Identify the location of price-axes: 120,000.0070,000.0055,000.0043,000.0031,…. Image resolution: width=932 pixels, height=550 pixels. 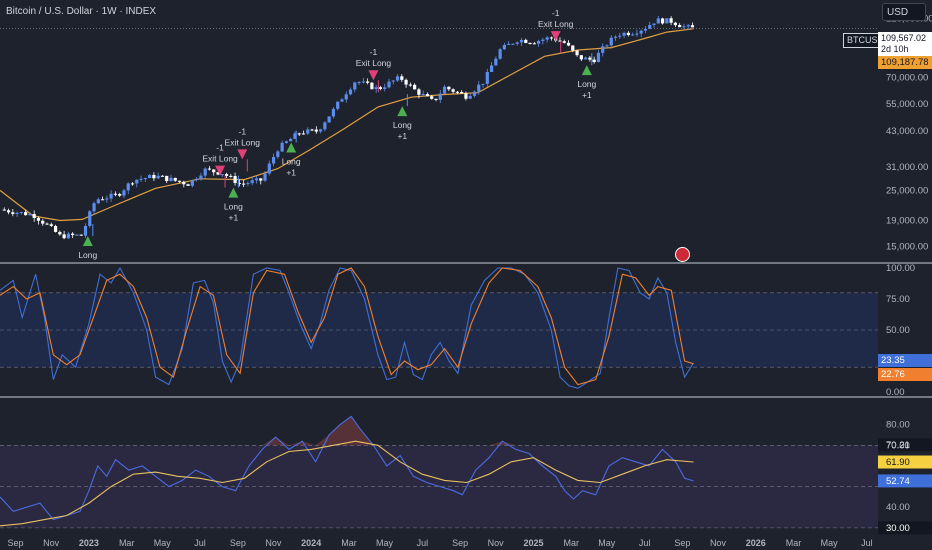
(905, 274).